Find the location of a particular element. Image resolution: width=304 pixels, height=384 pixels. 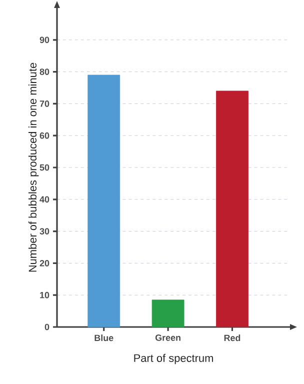

y-tick-label: 30 is located at coordinates (45, 231).